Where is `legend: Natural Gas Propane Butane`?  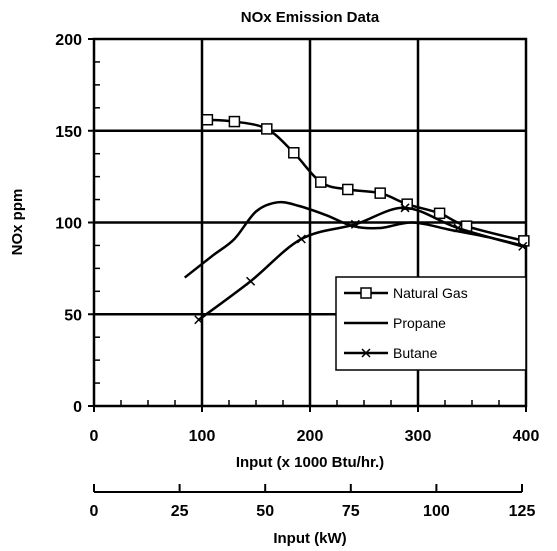 legend: Natural Gas Propane Butane is located at coordinates (431, 323).